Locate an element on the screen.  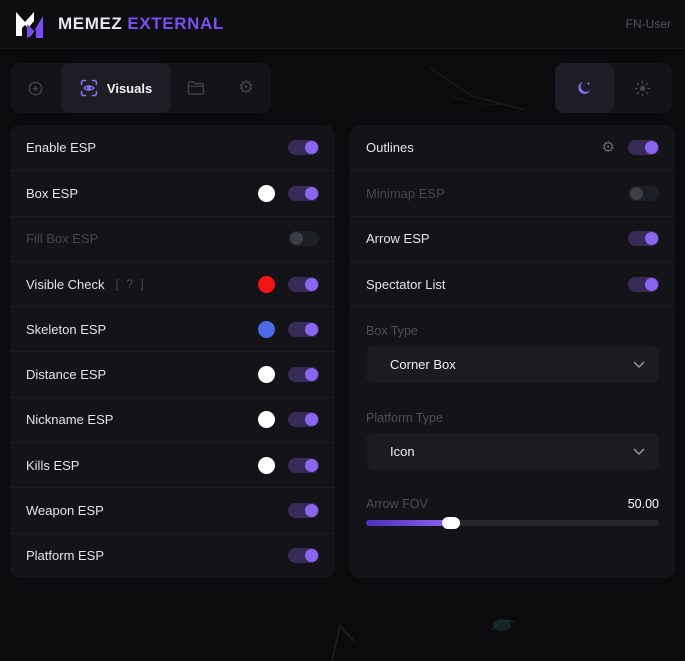
box-type-value: Corner Box is located at coordinates (423, 365).